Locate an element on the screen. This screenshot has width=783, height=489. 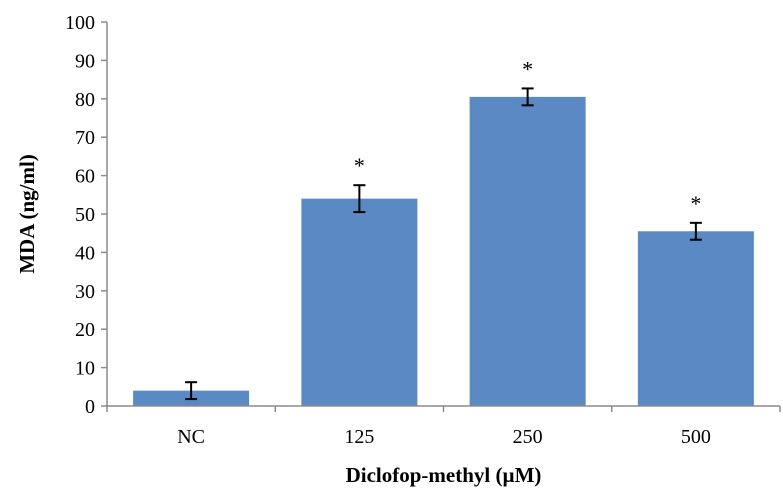
x-axis-title: Diclofop-methyl (µM) is located at coordinates (444, 475).